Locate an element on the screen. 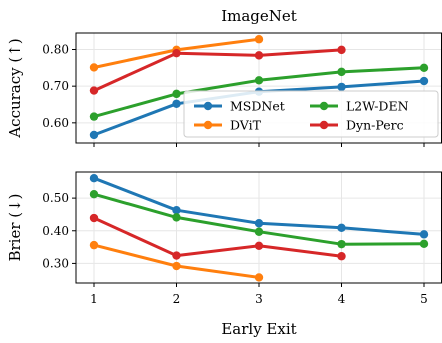  legend-label: Dyn-Perc is located at coordinates (375, 125).